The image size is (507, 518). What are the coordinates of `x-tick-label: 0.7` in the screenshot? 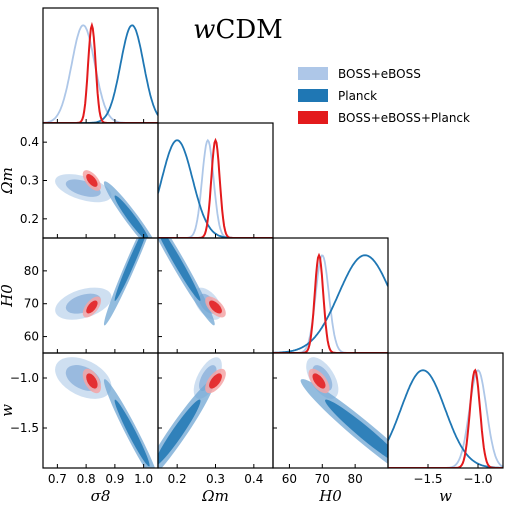 It's located at (57, 479).